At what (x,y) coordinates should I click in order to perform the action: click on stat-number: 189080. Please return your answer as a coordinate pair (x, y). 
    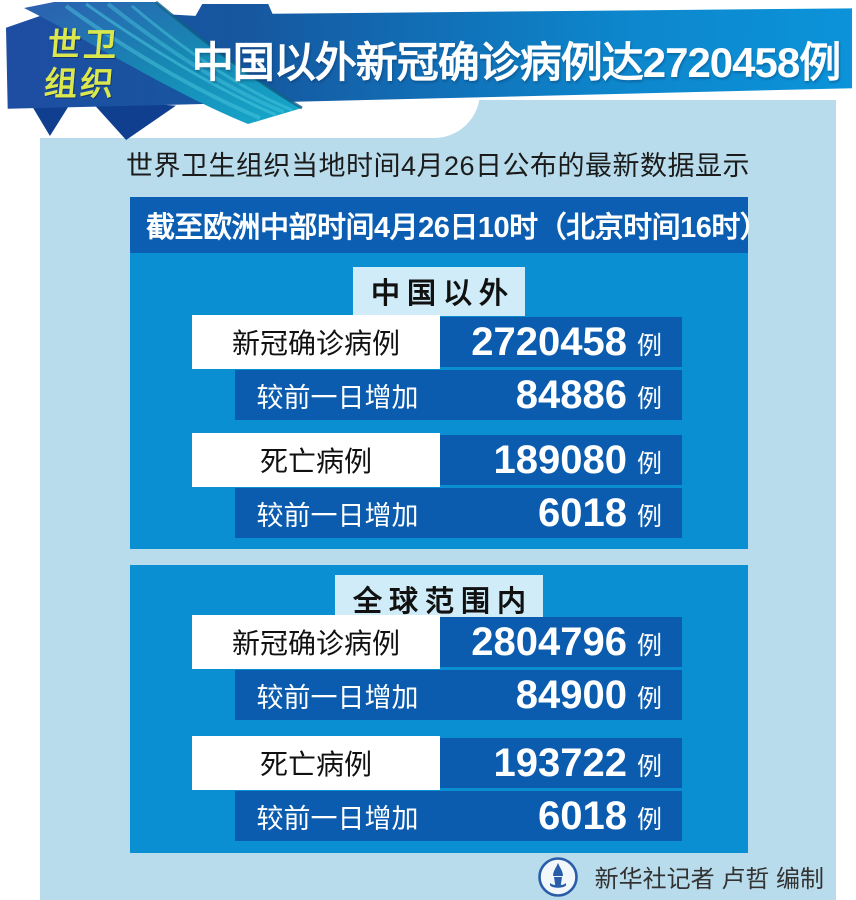
    Looking at the image, I should click on (560, 459).